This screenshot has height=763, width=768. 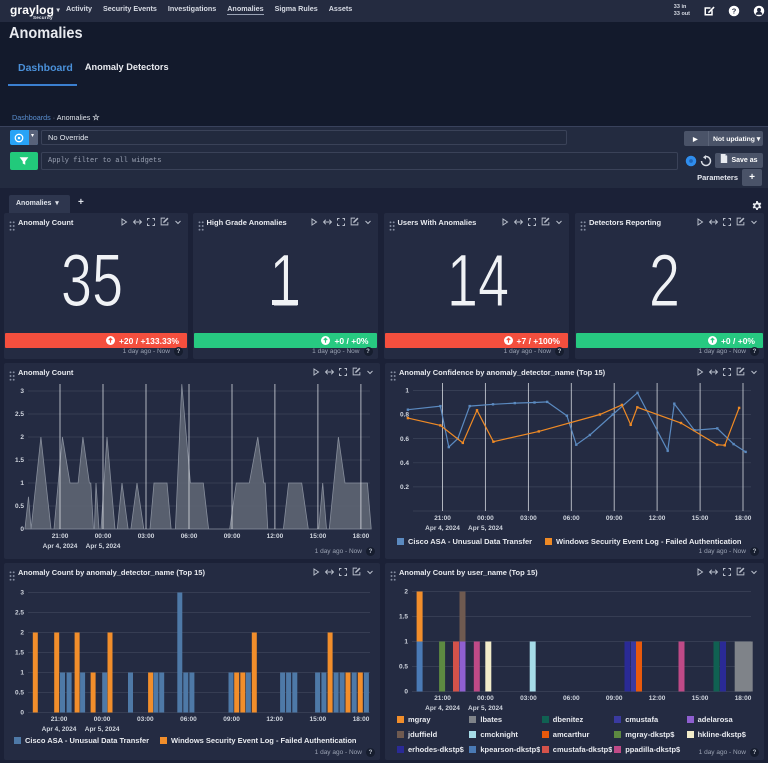 I want to click on svg-text: 0.4, so click(x=404, y=463).